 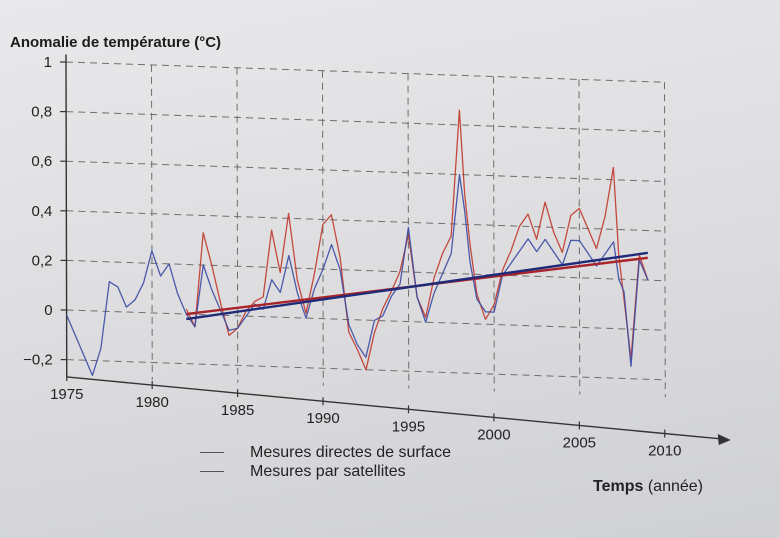 What do you see at coordinates (42, 260) in the screenshot?
I see `y-tick-label: 0,2` at bounding box center [42, 260].